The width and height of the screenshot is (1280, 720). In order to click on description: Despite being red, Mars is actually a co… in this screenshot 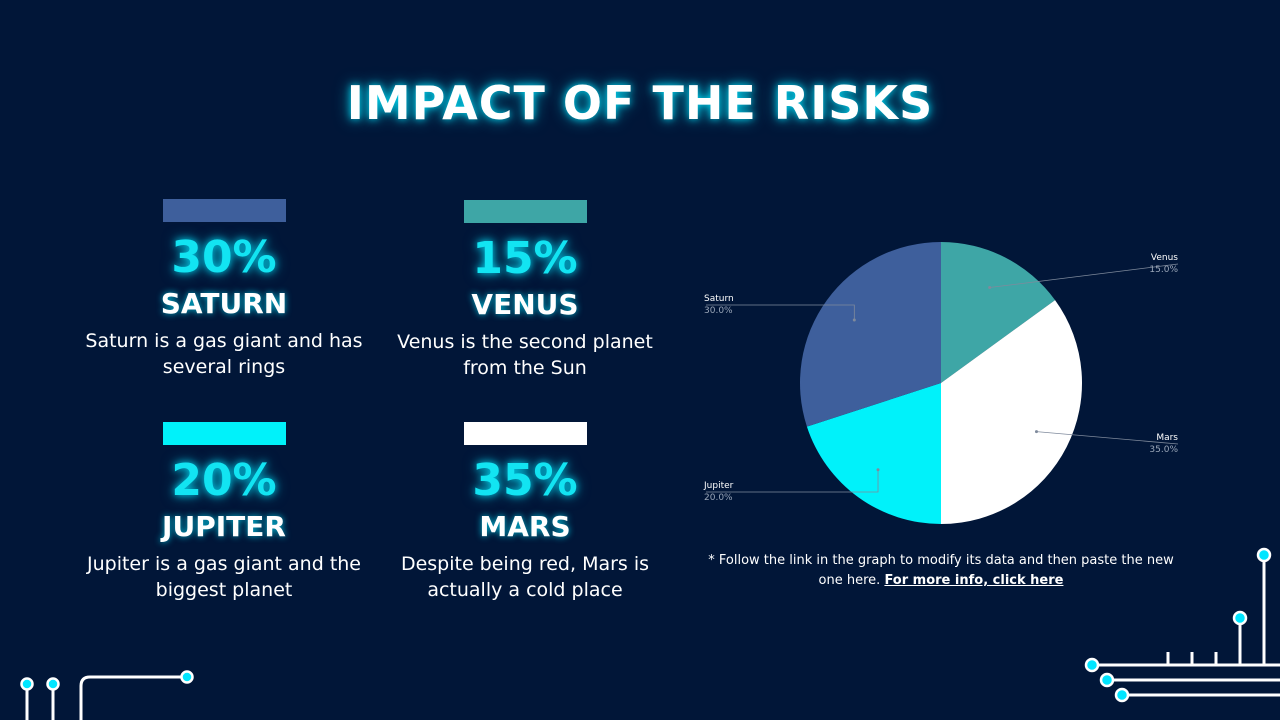, I will do `click(525, 577)`.